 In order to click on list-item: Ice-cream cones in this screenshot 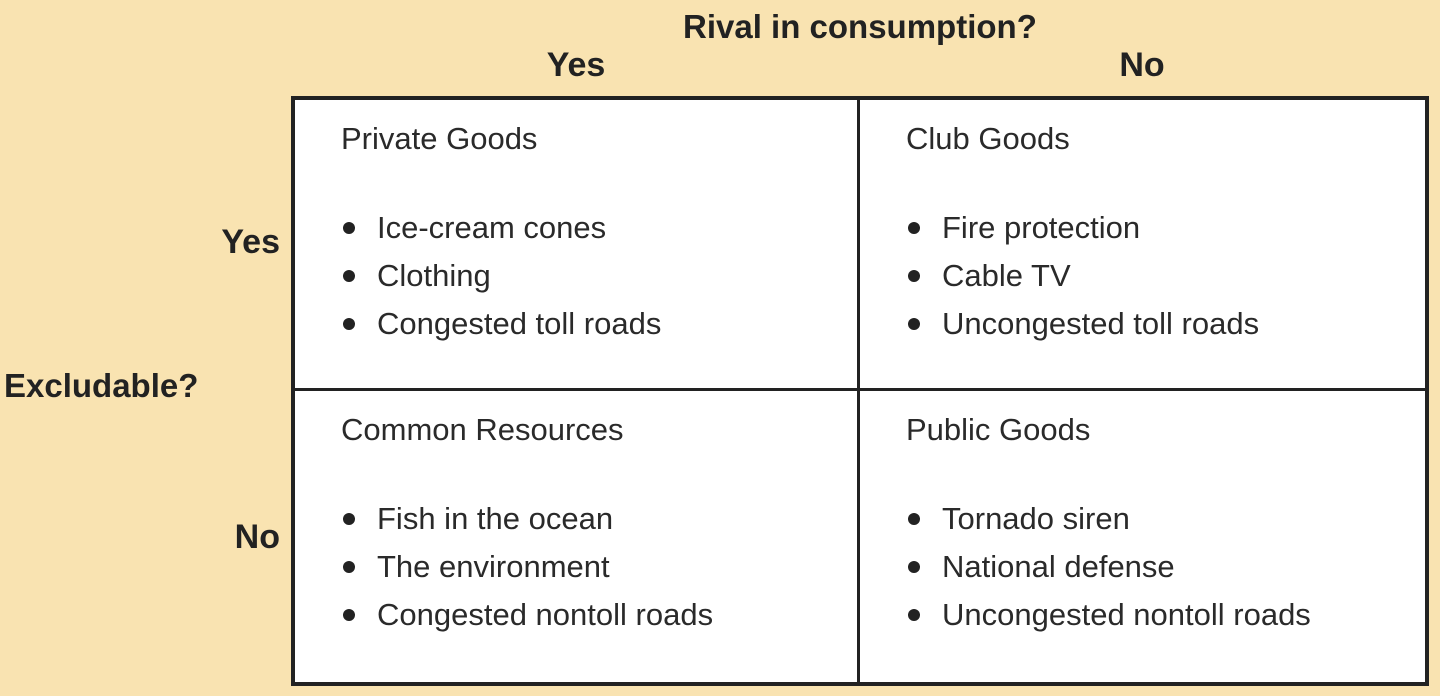, I will do `click(589, 228)`.